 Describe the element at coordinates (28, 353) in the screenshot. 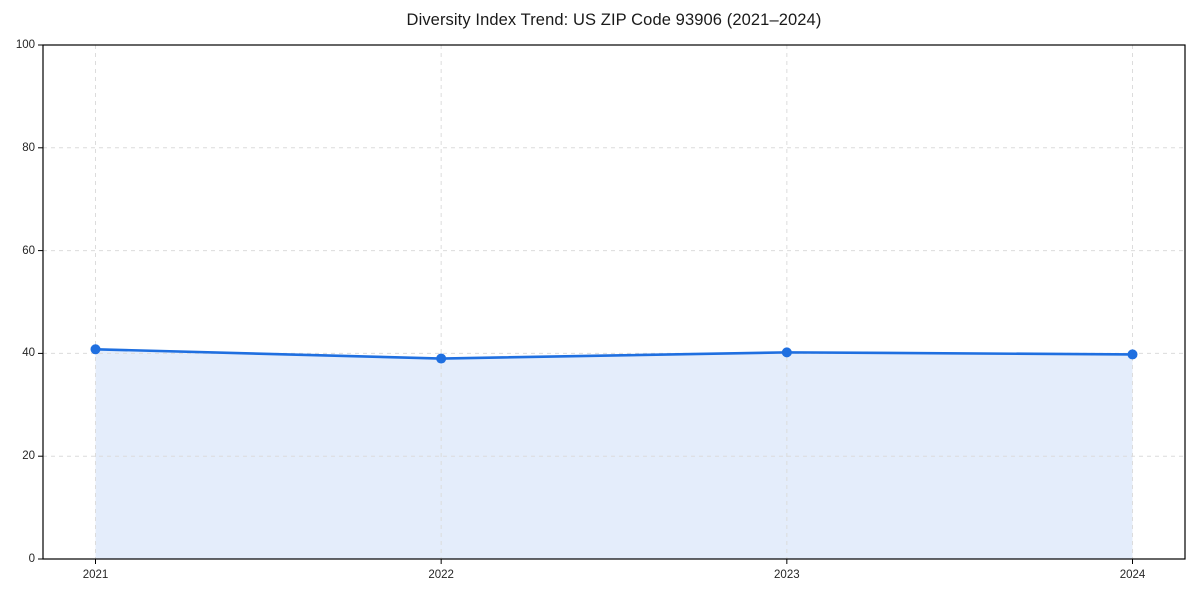

I see `y-tick-label: 40` at that location.